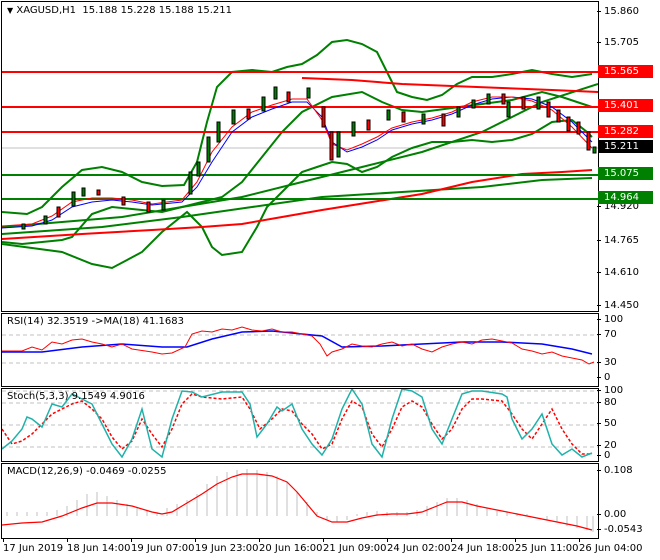 The height and width of the screenshot is (560, 660). Describe the element at coordinates (625, 173) in the screenshot. I see `level-label-support: 15.075` at that location.